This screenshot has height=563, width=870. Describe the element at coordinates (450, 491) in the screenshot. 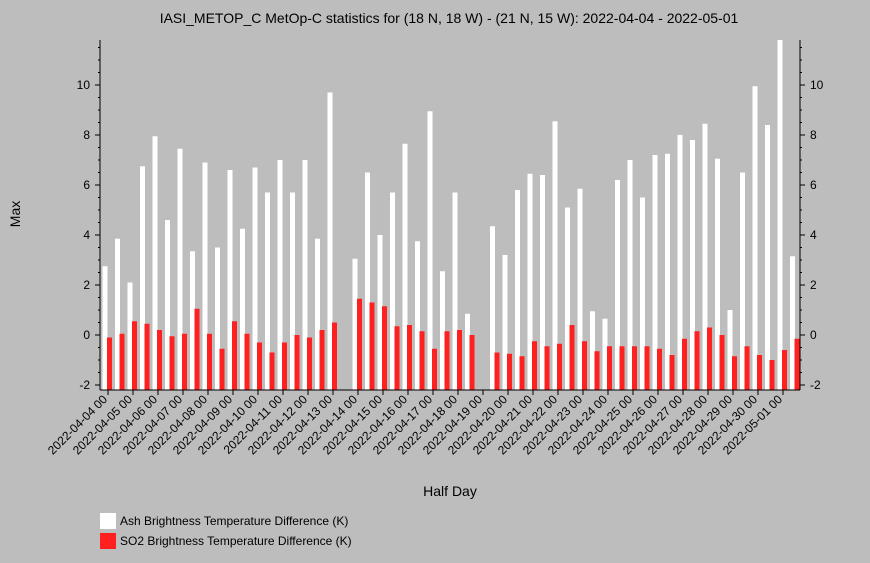

I see `x-axis-label: Half Day` at that location.